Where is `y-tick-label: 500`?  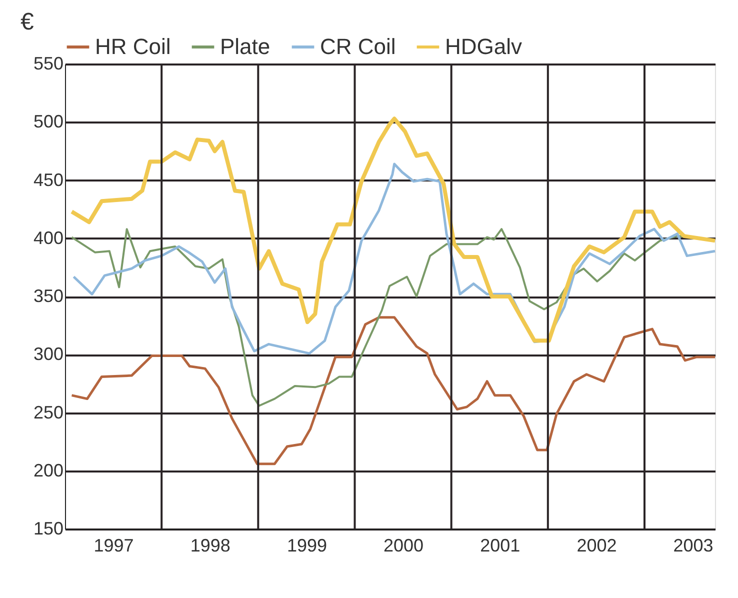
y-tick-label: 500 is located at coordinates (48, 122).